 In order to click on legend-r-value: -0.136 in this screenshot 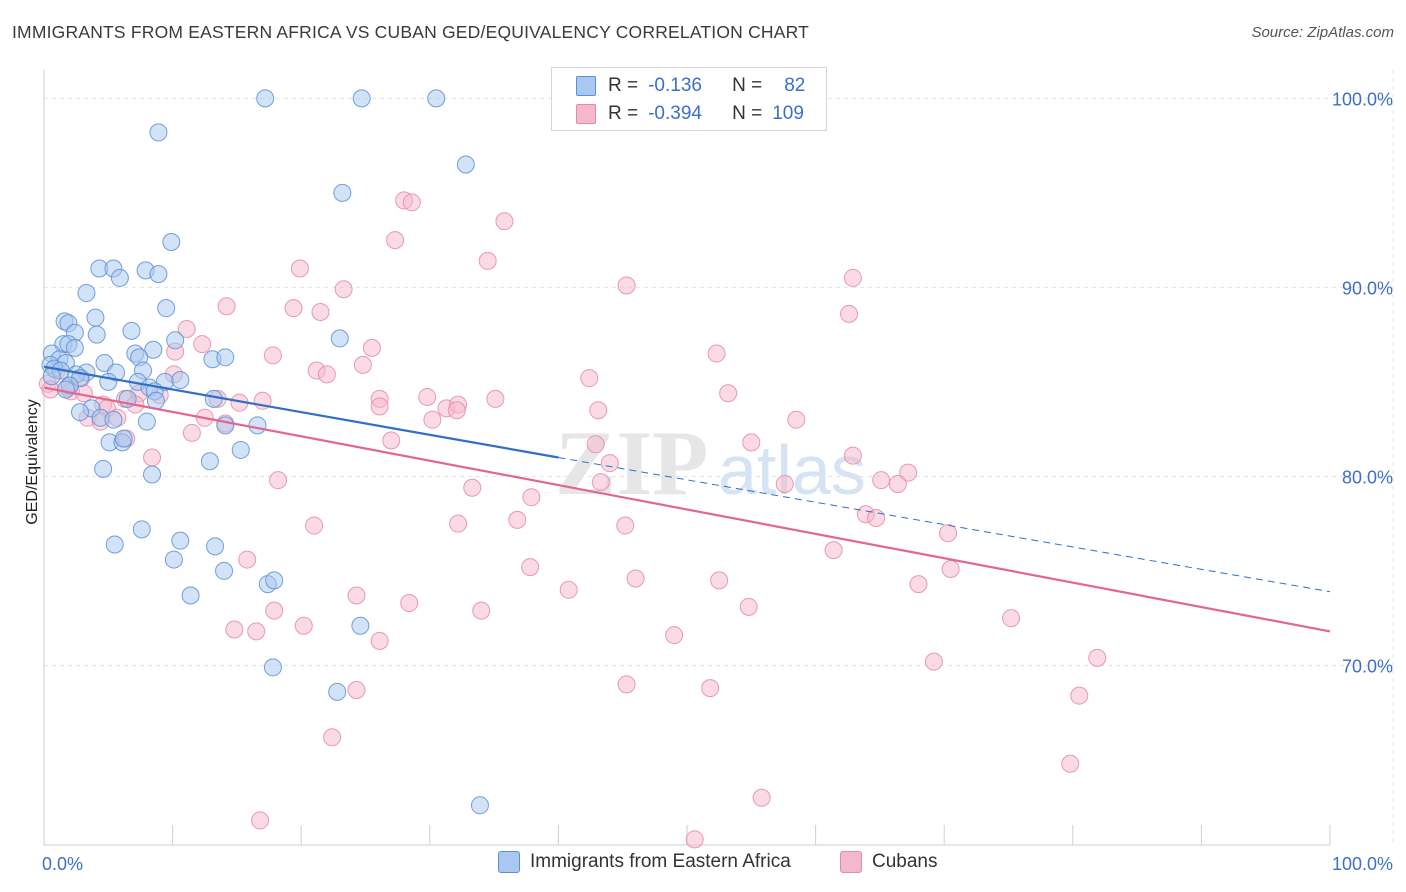, I will do `click(675, 85)`.